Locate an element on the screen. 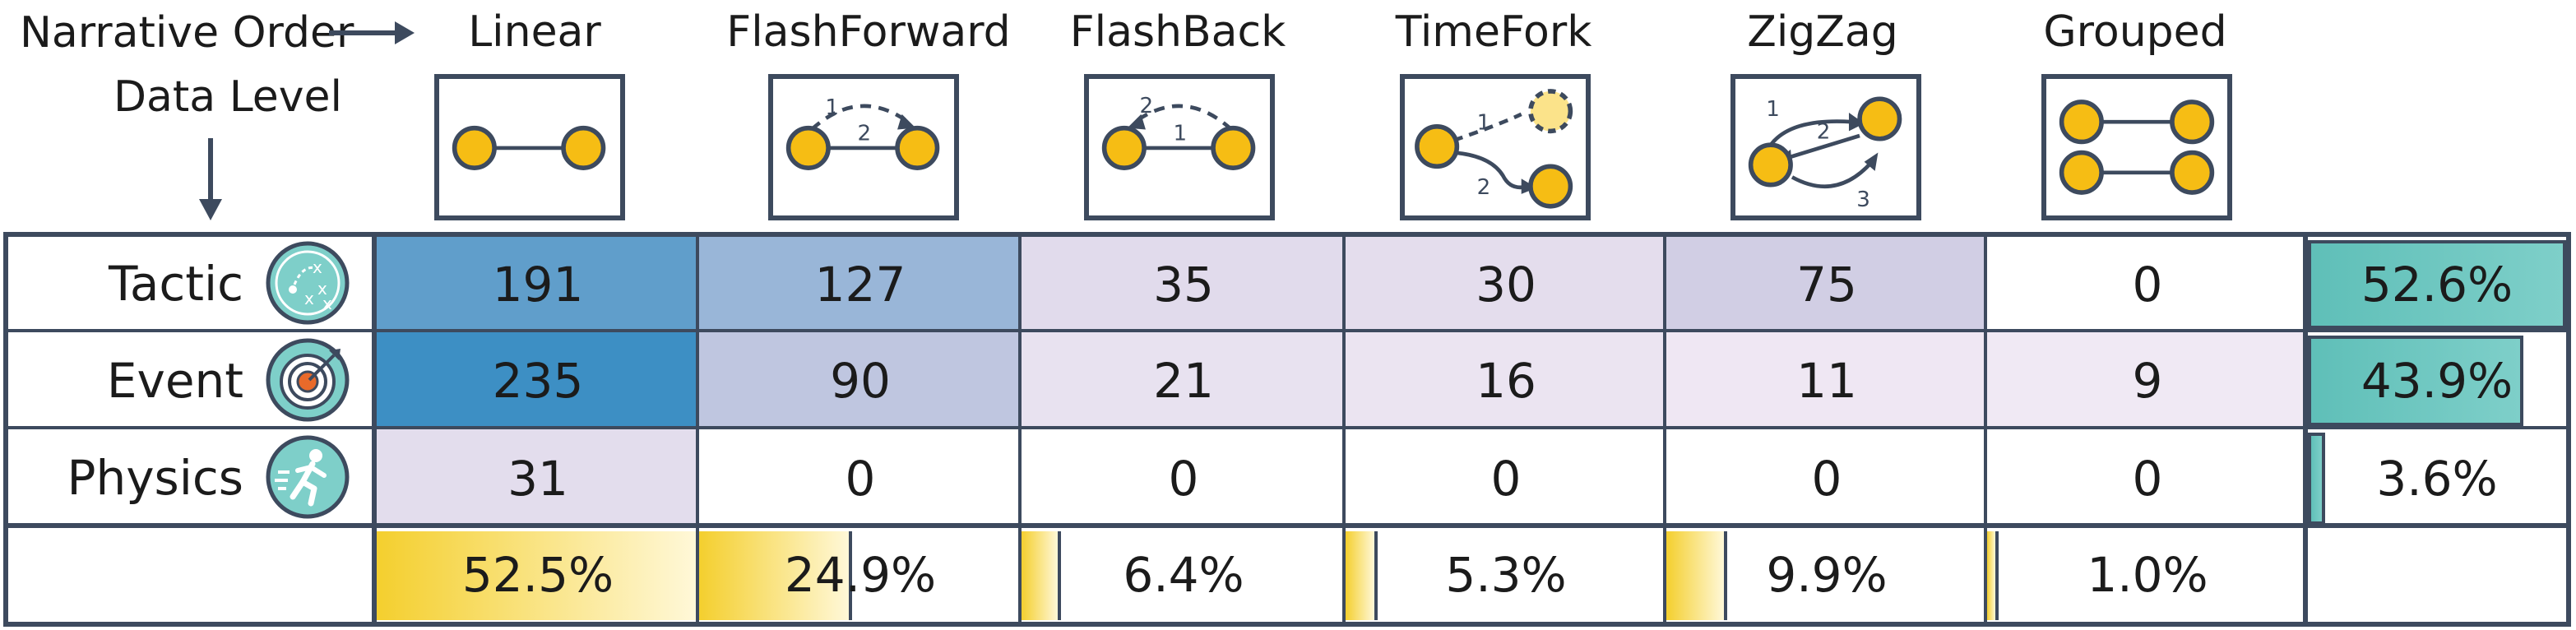  target-icon is located at coordinates (308, 380).